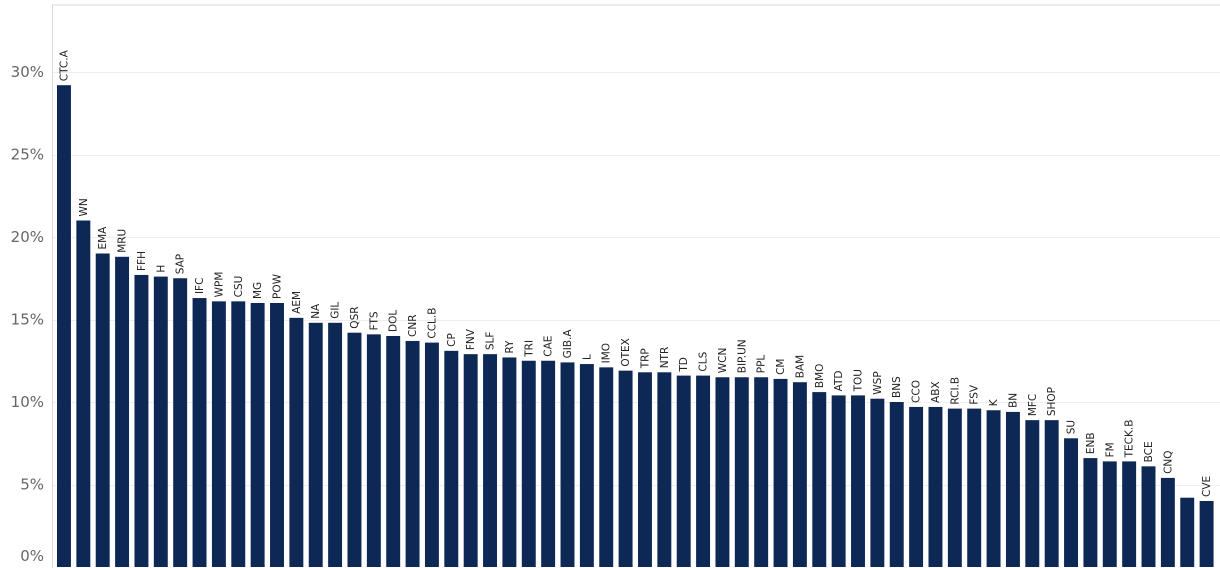 Image resolution: width=1220 pixels, height=568 pixels. Describe the element at coordinates (549, 346) in the screenshot. I see `bar-label: CAE` at that location.